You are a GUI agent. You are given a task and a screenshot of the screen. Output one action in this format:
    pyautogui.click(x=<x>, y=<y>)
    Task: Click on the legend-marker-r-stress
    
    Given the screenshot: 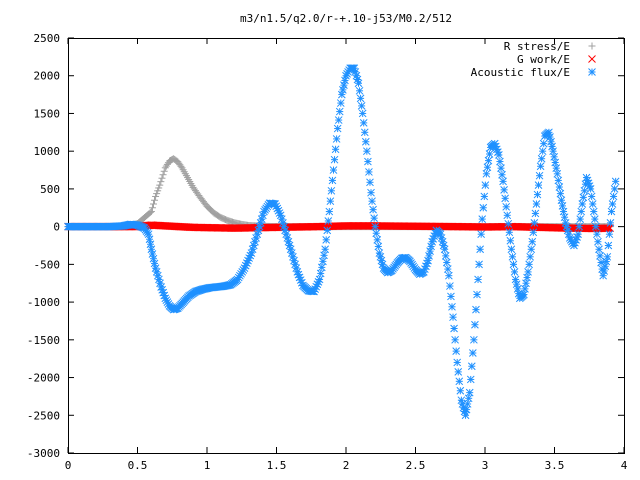 What is the action you would take?
    pyautogui.click(x=592, y=46)
    